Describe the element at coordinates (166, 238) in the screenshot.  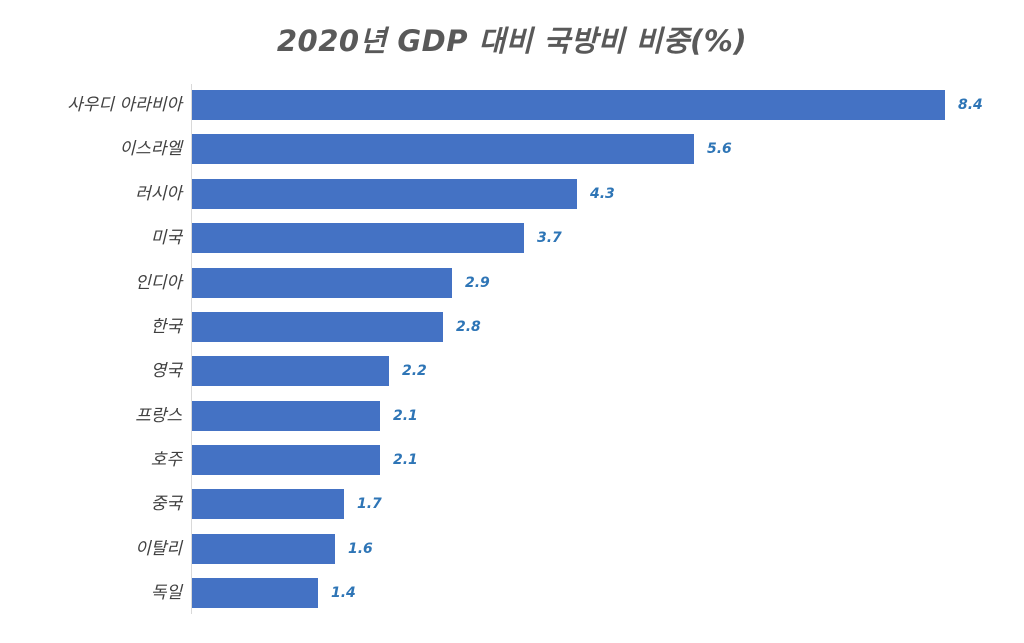
I see `category-label: 미국` at that location.